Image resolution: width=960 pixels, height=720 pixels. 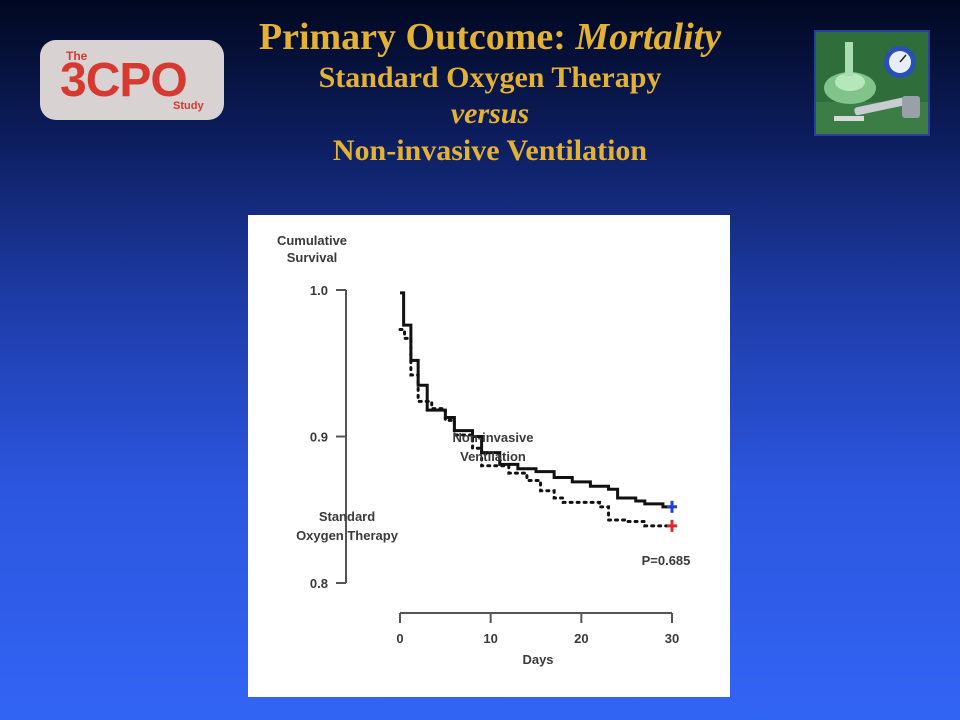 I want to click on x-tick-label: 10, so click(x=490, y=638).